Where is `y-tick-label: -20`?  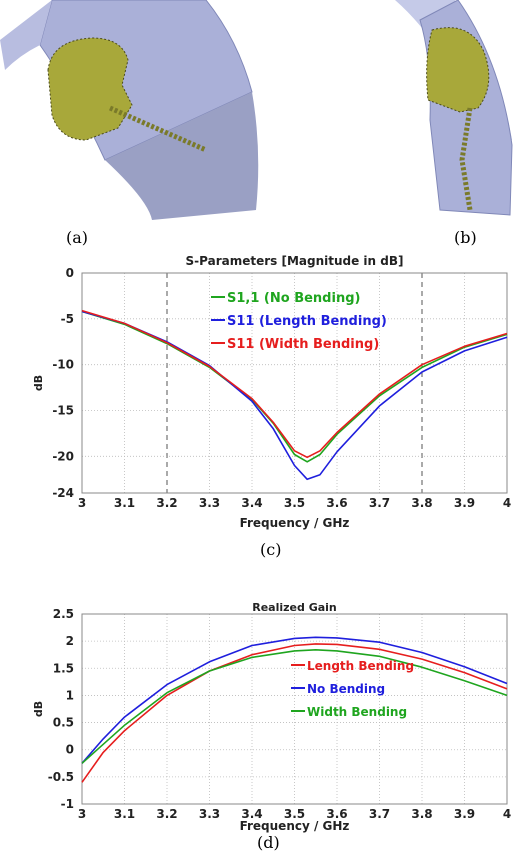
y-tick-label: -20 is located at coordinates (63, 456).